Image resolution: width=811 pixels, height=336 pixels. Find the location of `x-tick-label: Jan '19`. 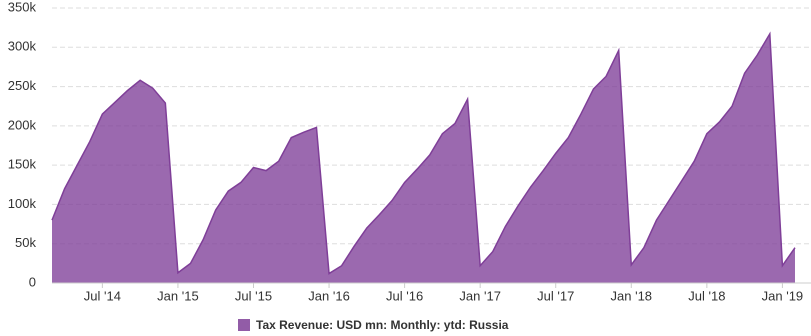

x-tick-label: Jan '19 is located at coordinates (783, 295).